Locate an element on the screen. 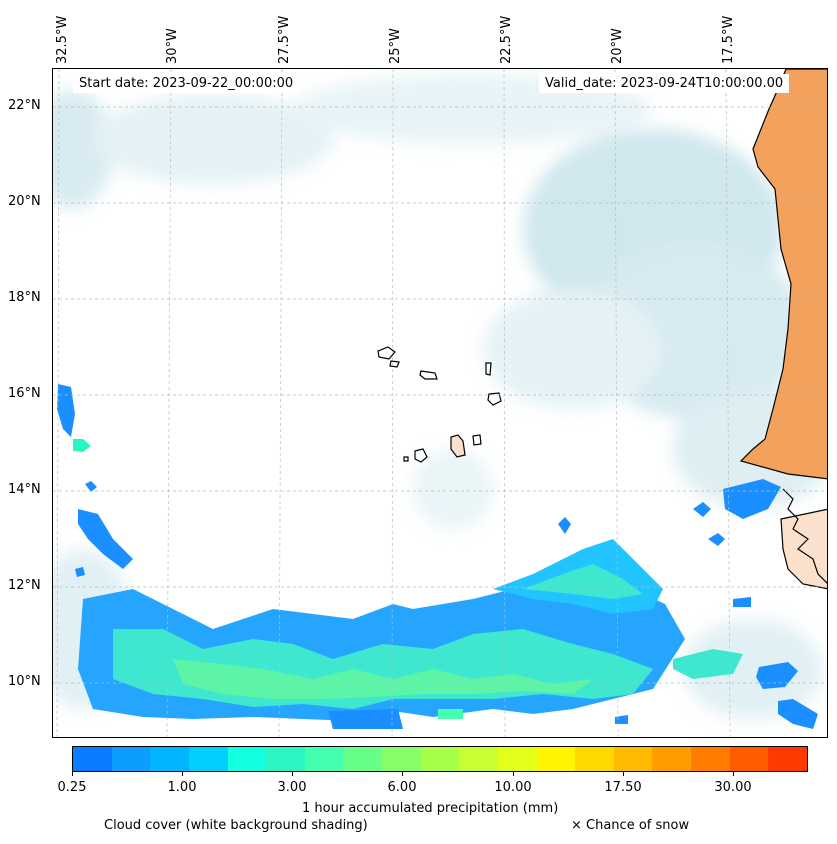  lon-label-20w: 20°W is located at coordinates (617, 46).